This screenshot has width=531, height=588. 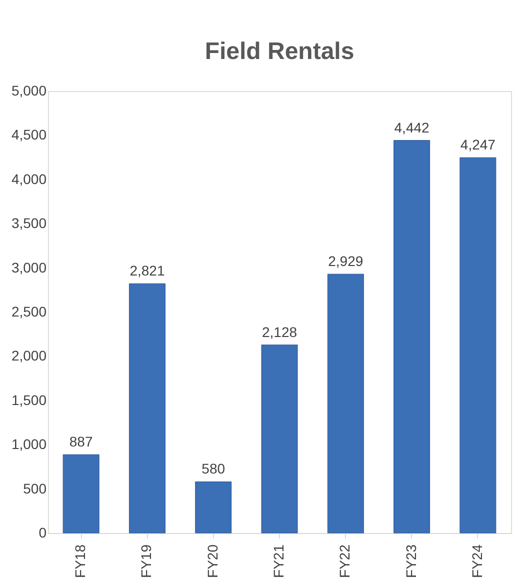 What do you see at coordinates (29, 267) in the screenshot?
I see `y-tick-label: 3,000` at bounding box center [29, 267].